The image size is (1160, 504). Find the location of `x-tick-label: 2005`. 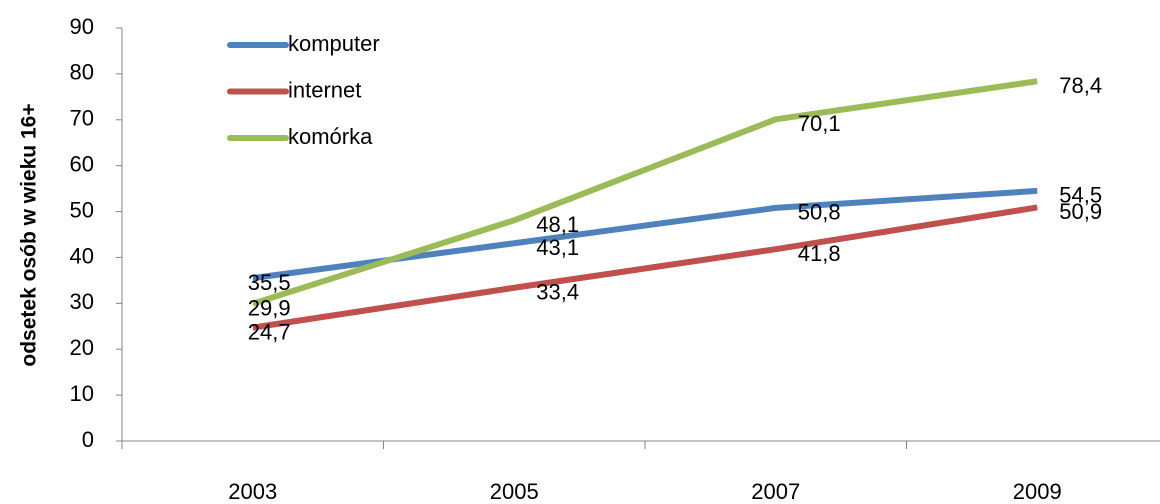

x-tick-label: 2005 is located at coordinates (514, 491).